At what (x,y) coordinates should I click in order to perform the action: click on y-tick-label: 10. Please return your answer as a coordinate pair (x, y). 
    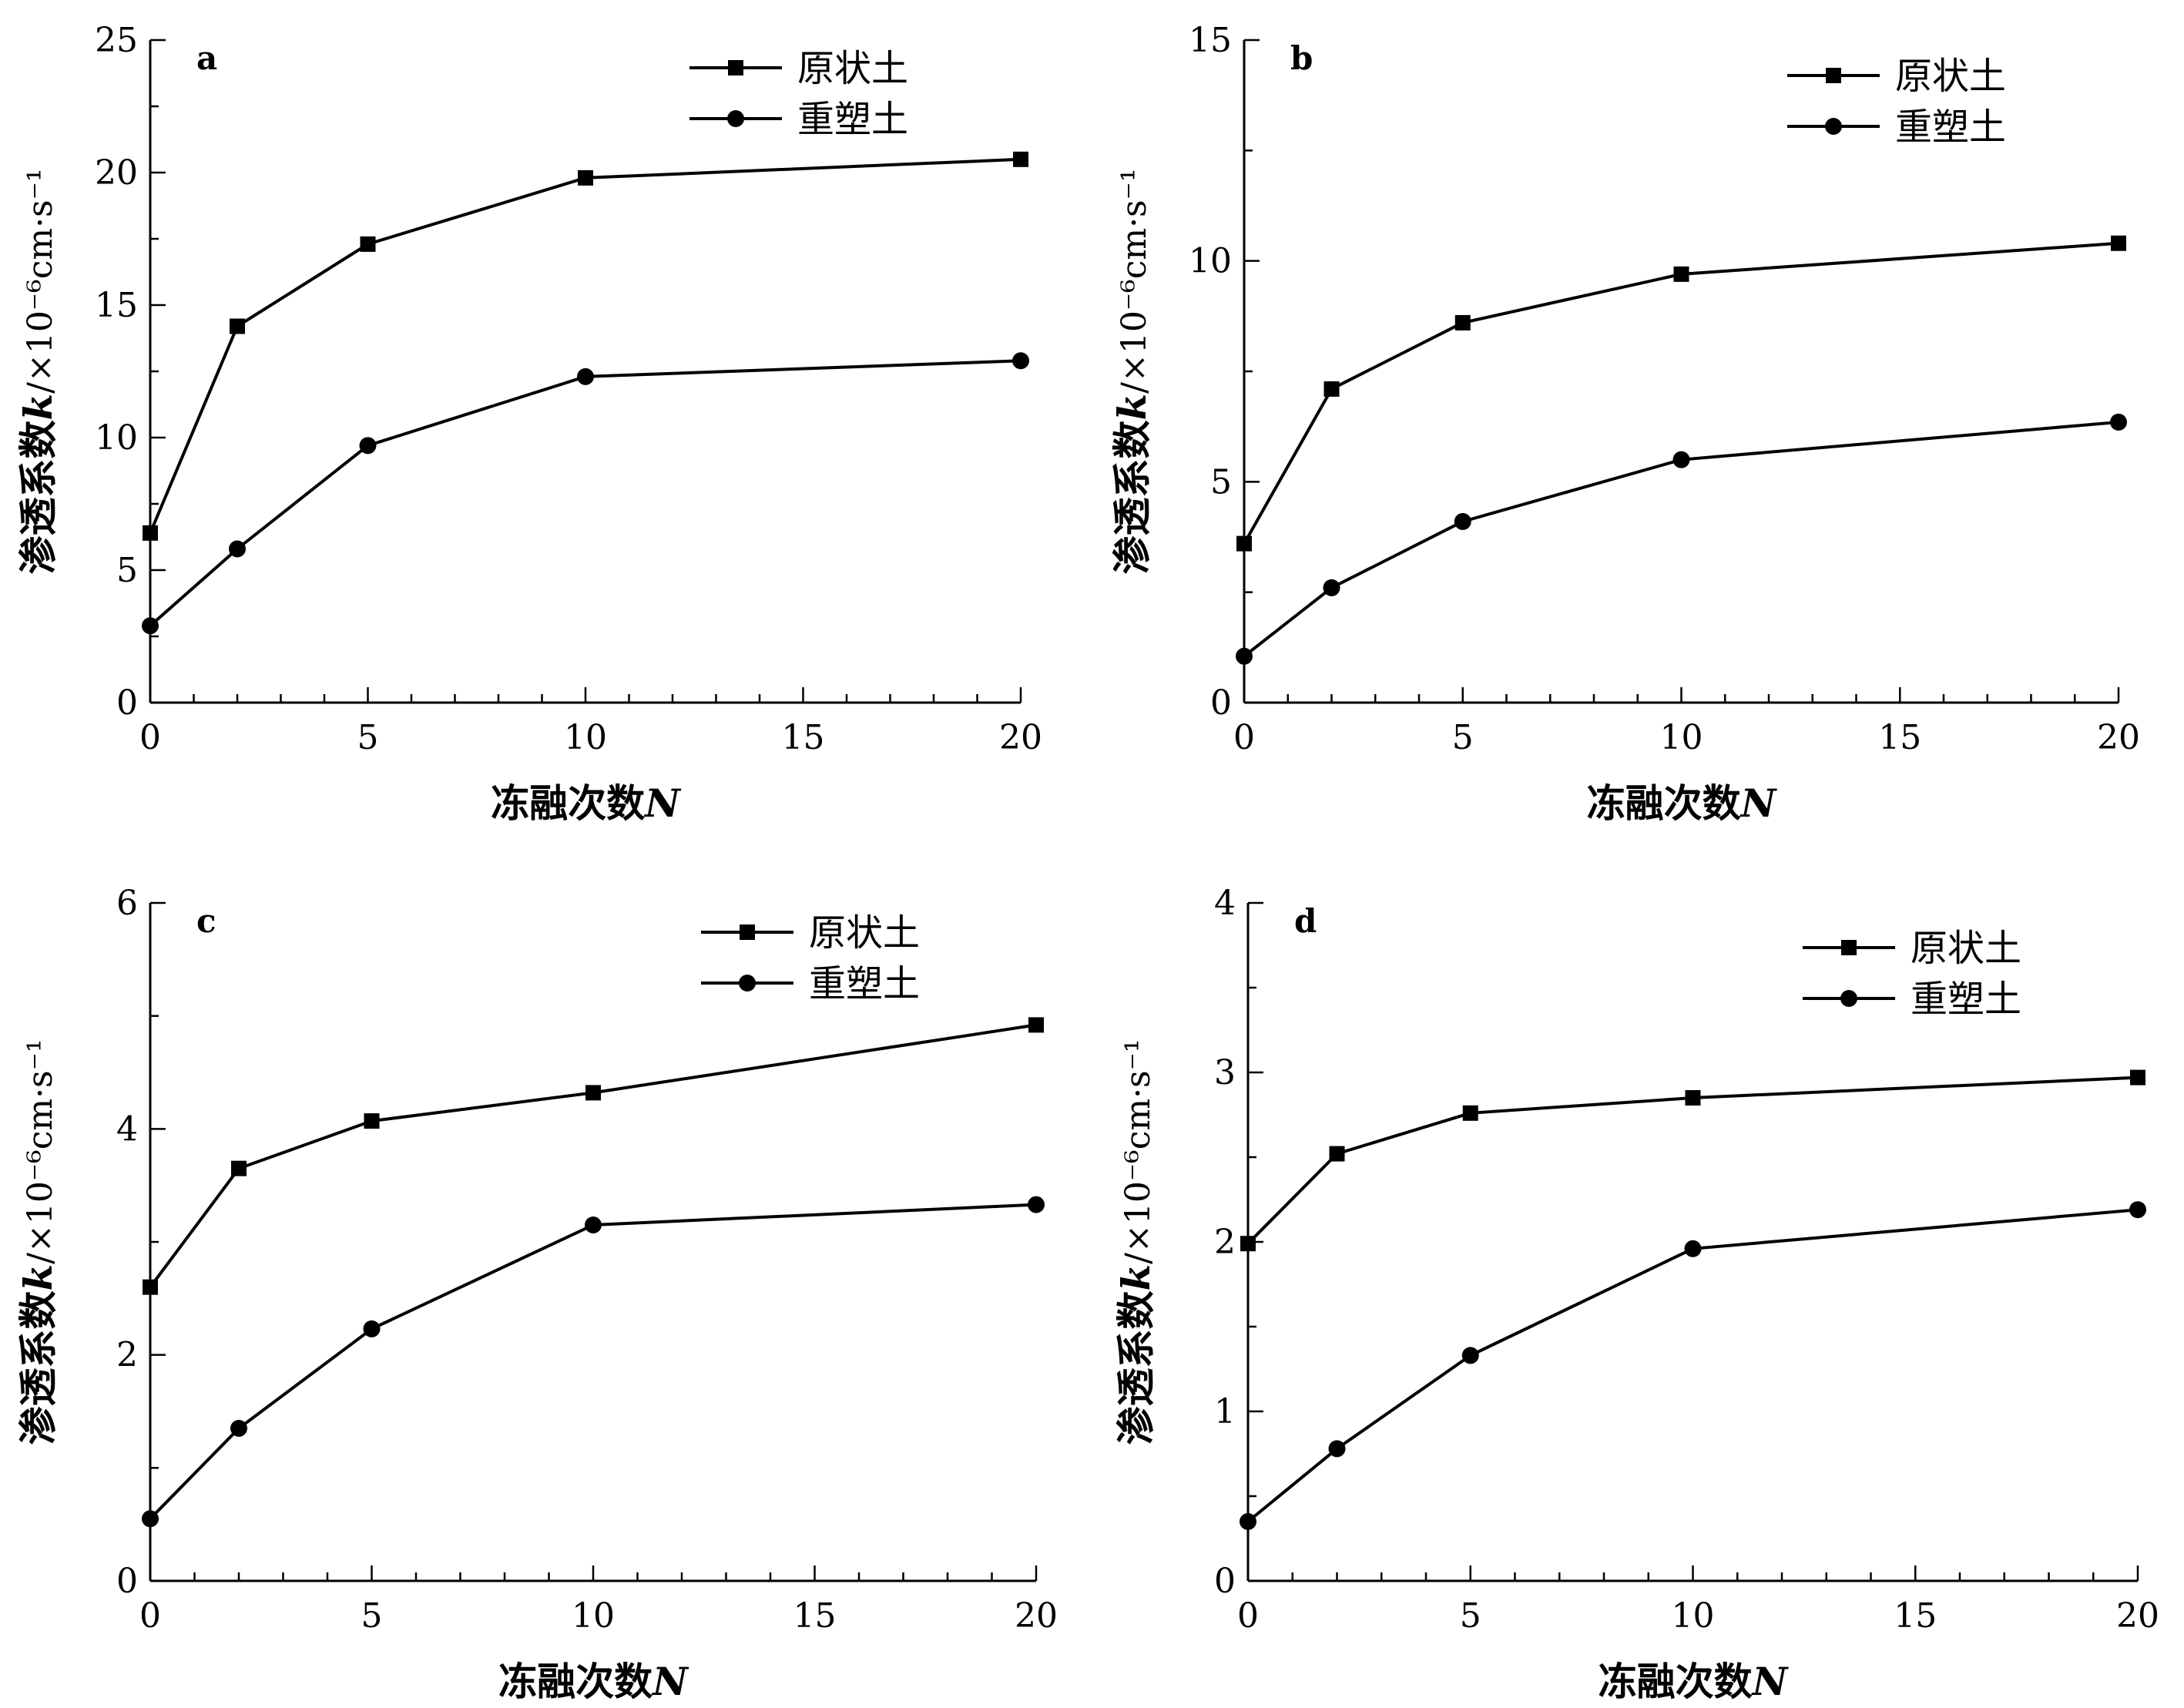
    Looking at the image, I should click on (1210, 261).